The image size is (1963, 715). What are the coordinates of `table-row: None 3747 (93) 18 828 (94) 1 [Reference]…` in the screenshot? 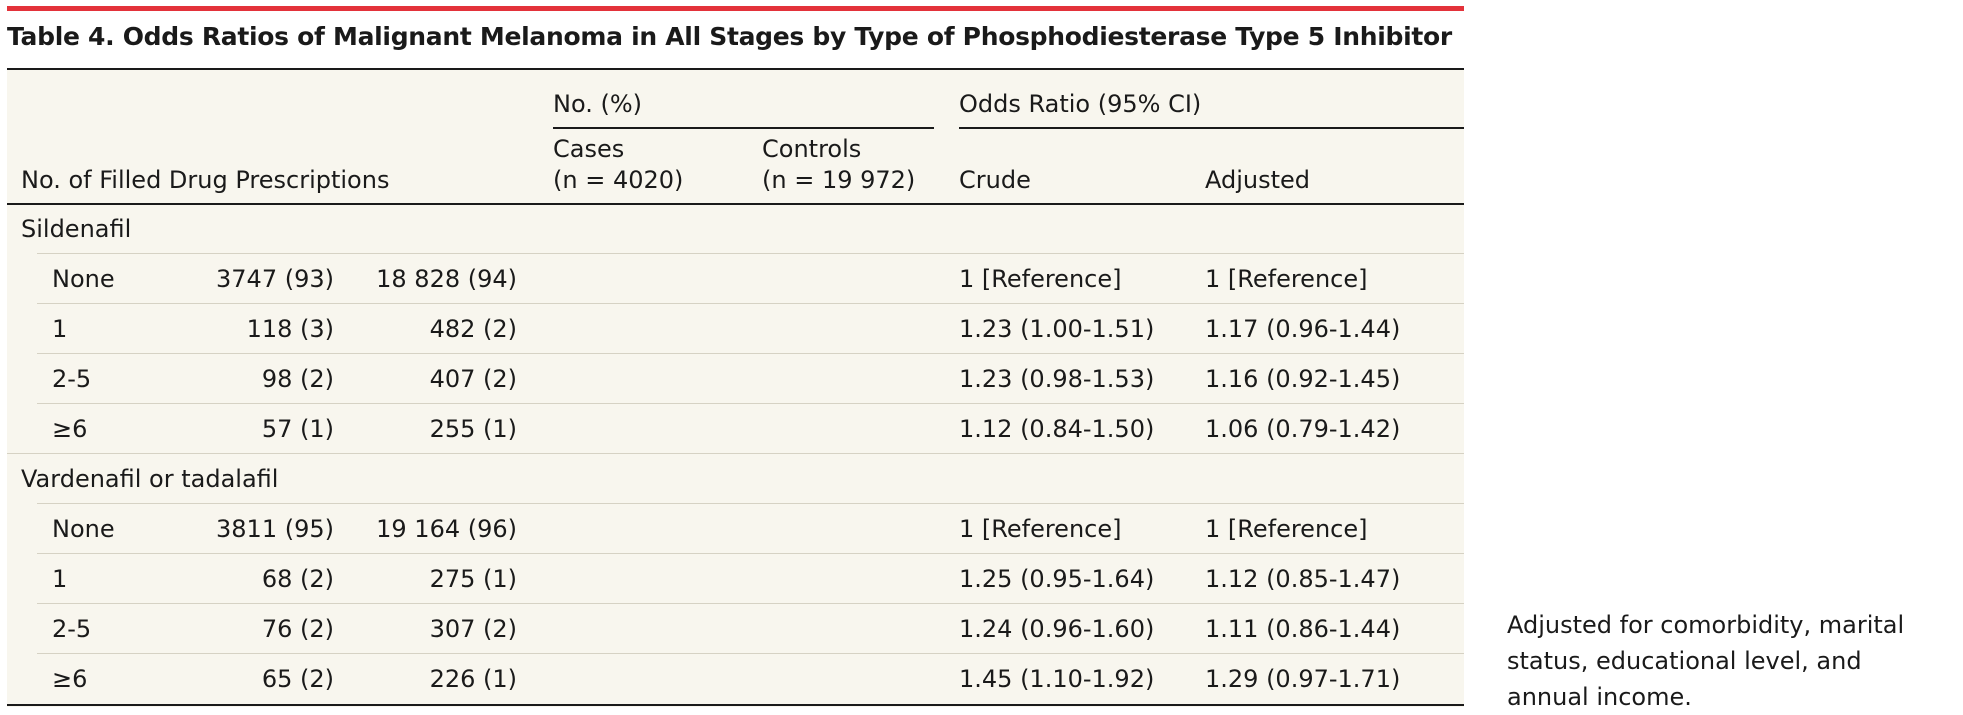 It's located at (735, 279).